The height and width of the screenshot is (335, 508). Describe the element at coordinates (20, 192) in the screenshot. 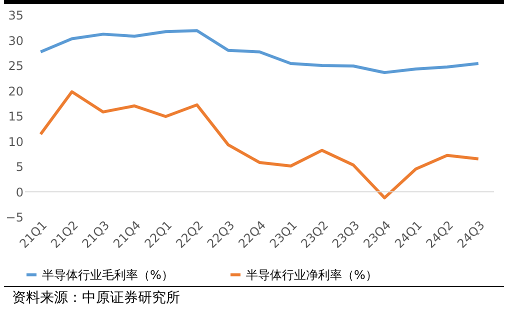

I see `y-tick-label: 0` at that location.